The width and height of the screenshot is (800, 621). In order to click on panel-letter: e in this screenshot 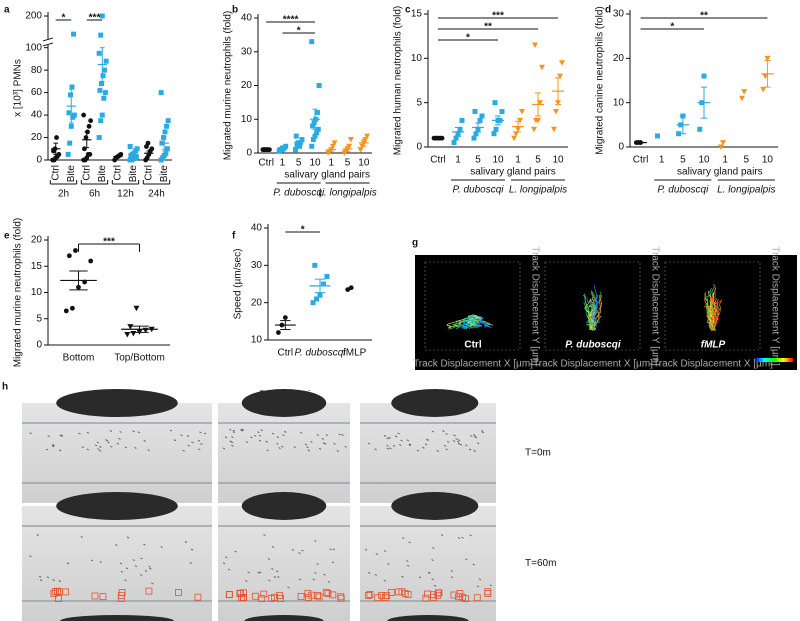, I will do `click(7, 236)`.